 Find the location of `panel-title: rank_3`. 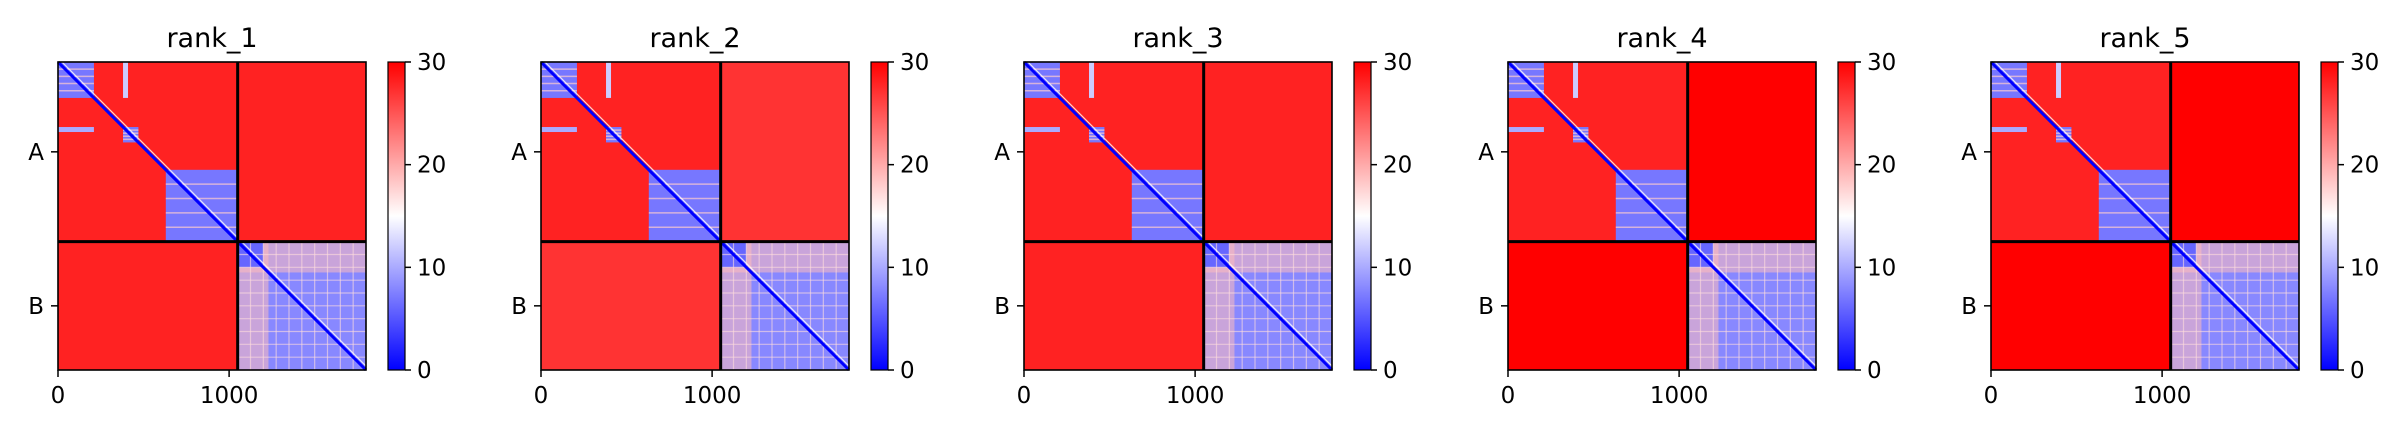

panel-title: rank_3 is located at coordinates (1177, 38).